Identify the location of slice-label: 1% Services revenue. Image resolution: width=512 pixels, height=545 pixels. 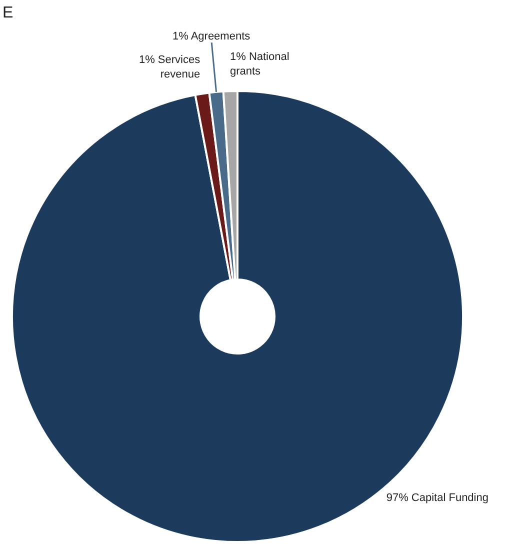
(169, 67).